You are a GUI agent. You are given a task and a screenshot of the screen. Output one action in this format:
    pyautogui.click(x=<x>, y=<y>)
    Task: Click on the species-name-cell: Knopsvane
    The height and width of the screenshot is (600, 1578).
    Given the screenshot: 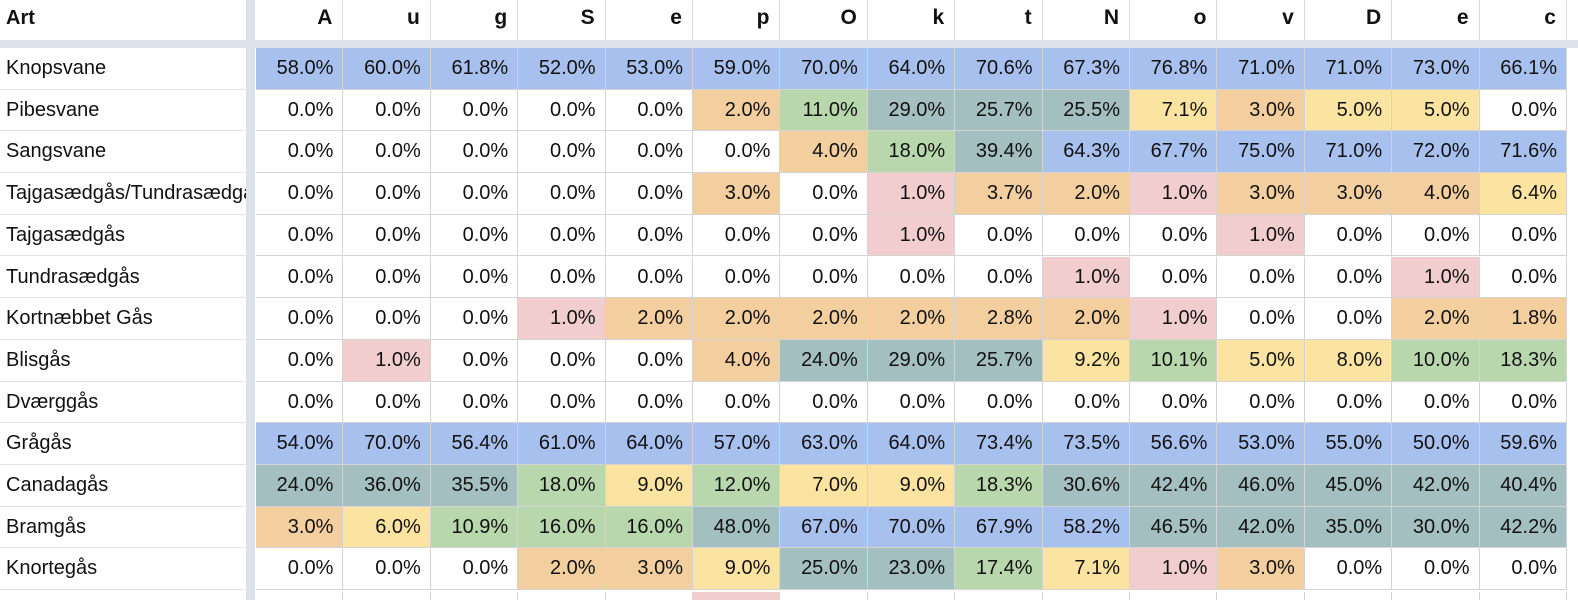 What is the action you would take?
    pyautogui.click(x=123, y=69)
    